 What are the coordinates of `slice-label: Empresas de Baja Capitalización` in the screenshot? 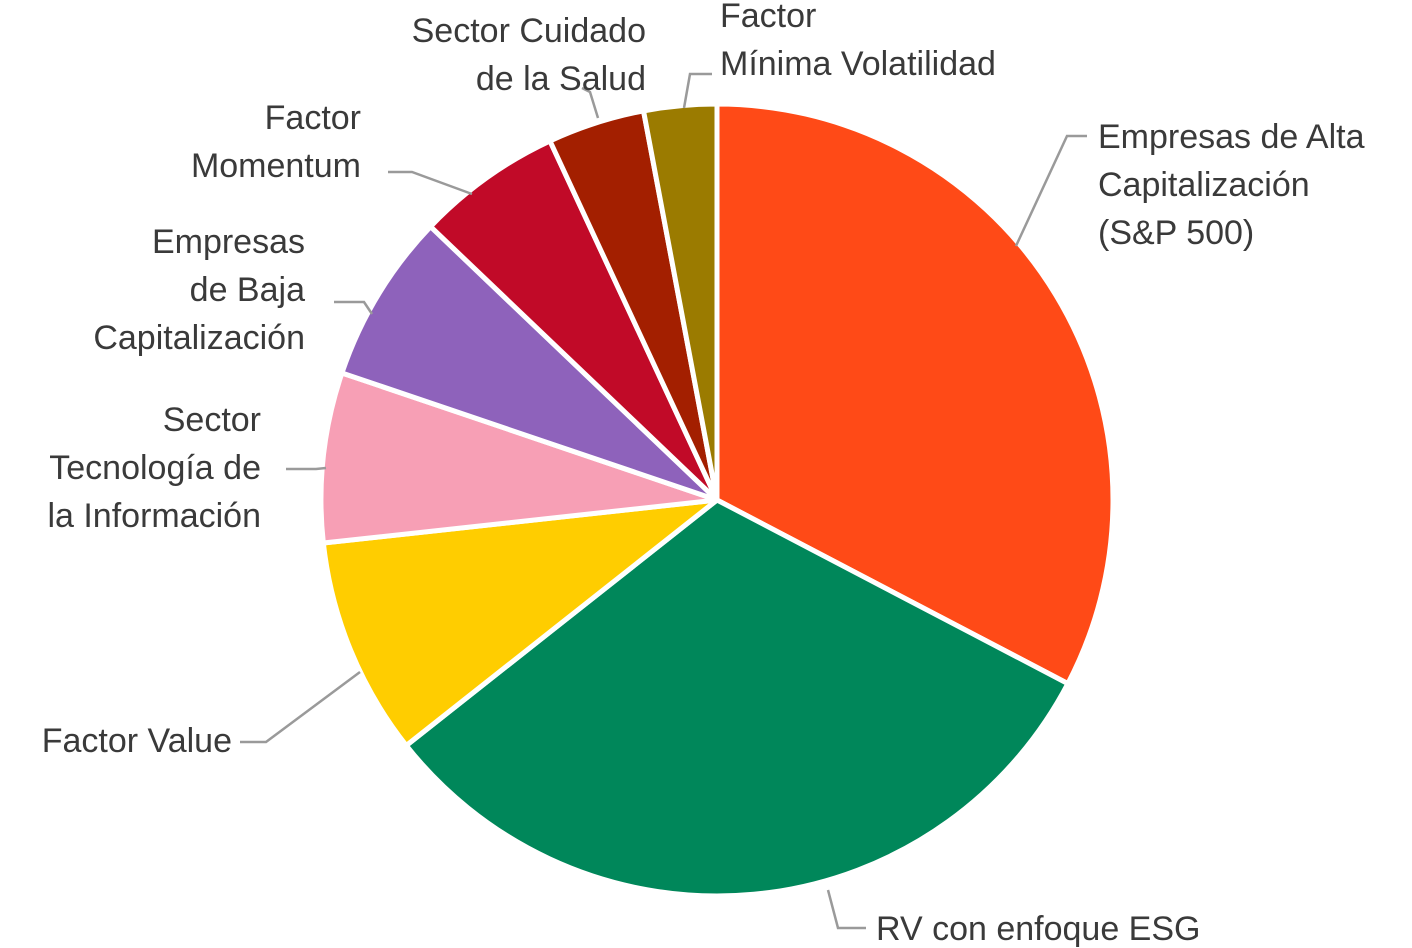 It's located at (199, 290).